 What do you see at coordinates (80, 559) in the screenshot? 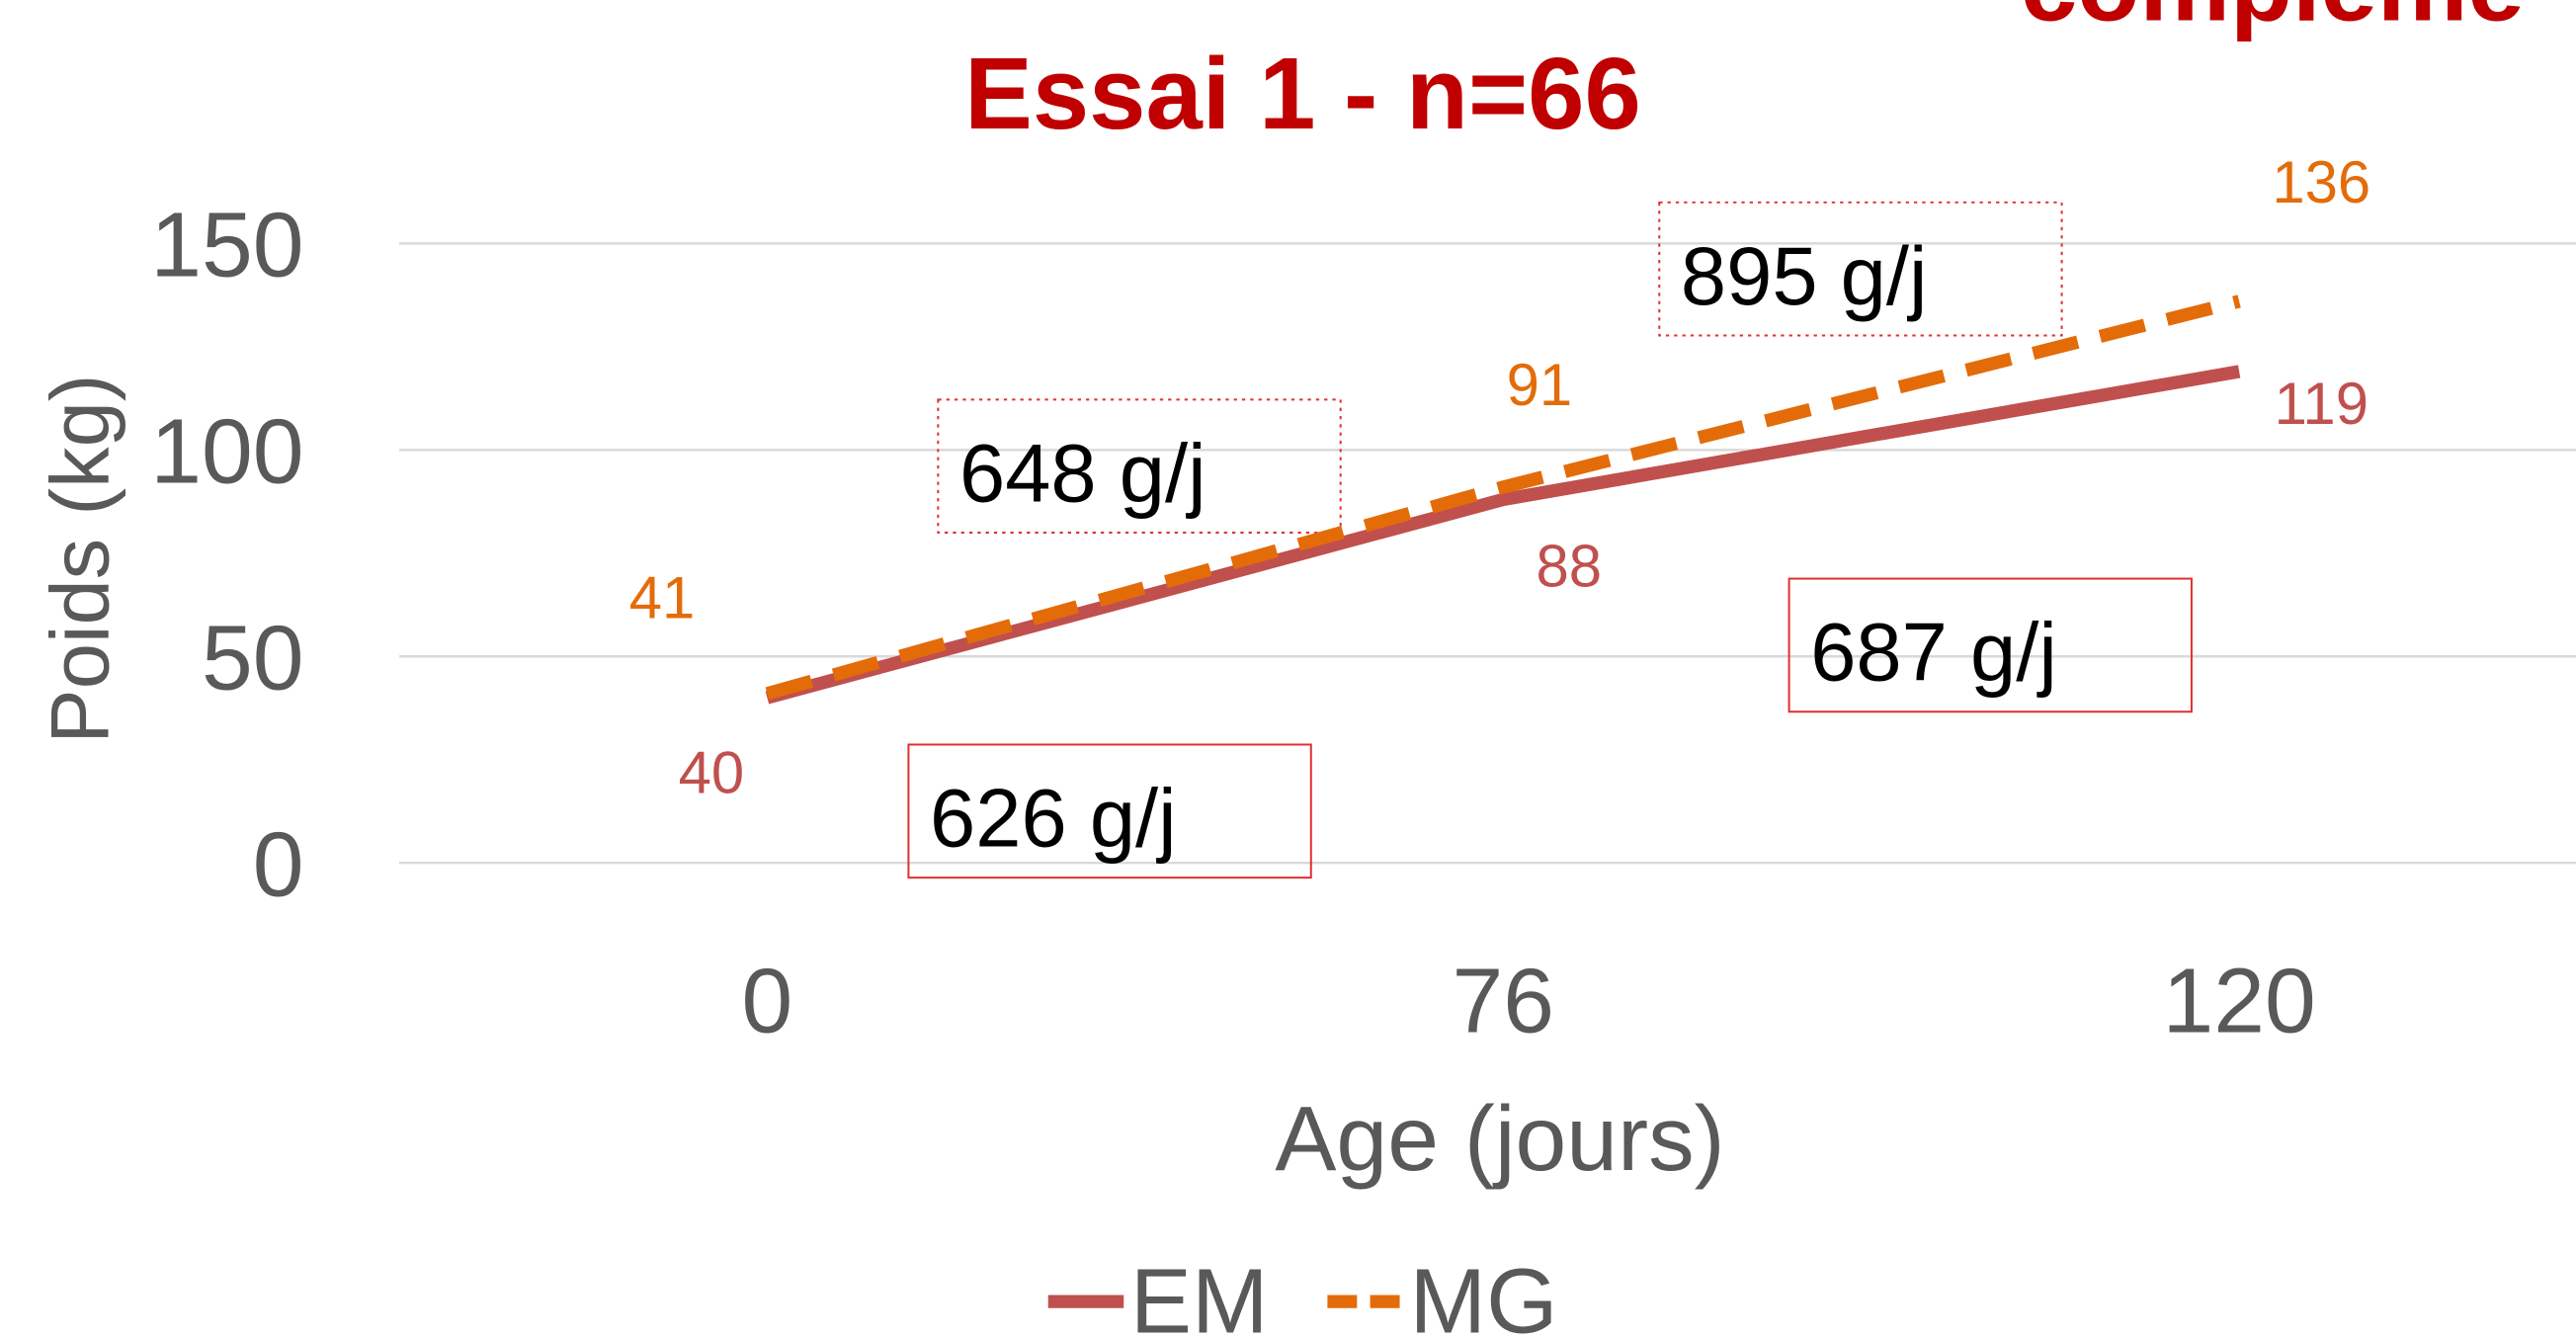
I see `y-axis-title: Poids (kg)` at bounding box center [80, 559].